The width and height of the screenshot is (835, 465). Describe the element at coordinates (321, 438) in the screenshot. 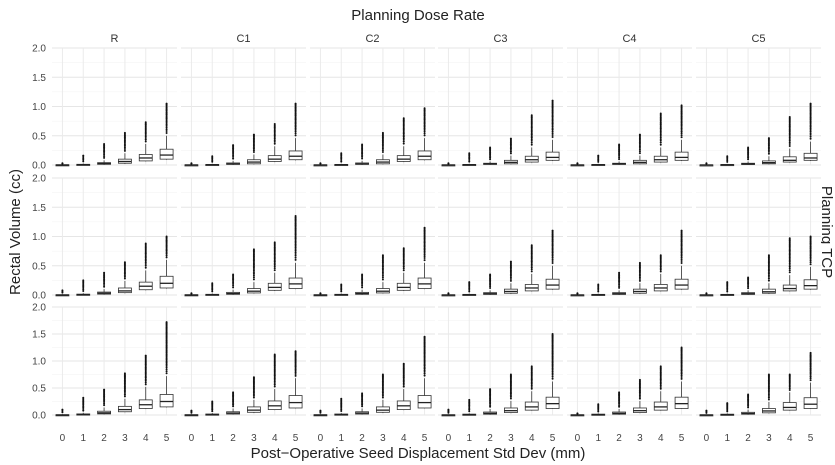

I see `x-tick-label: 0` at that location.